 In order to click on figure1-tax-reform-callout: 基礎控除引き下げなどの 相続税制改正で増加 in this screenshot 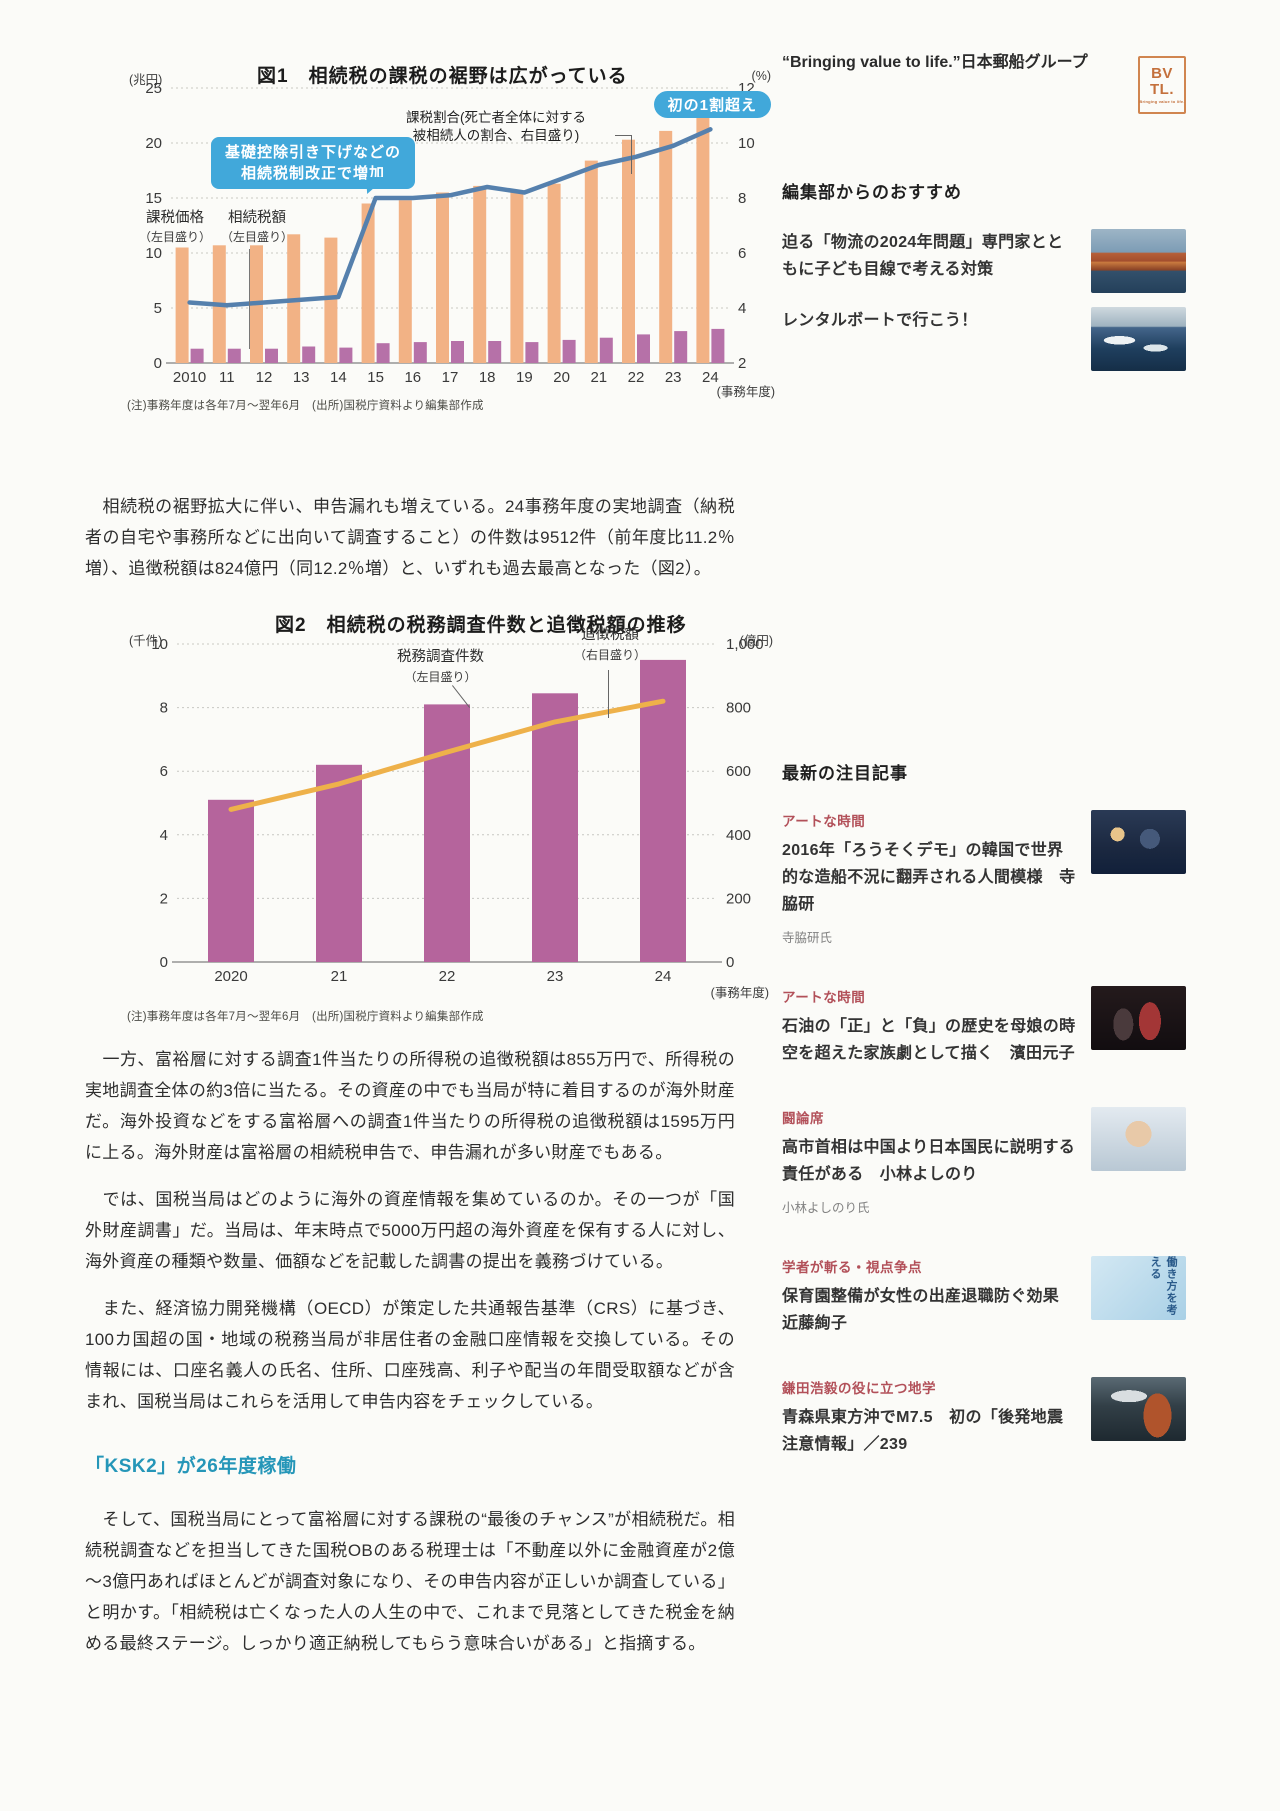, I will do `click(313, 163)`.